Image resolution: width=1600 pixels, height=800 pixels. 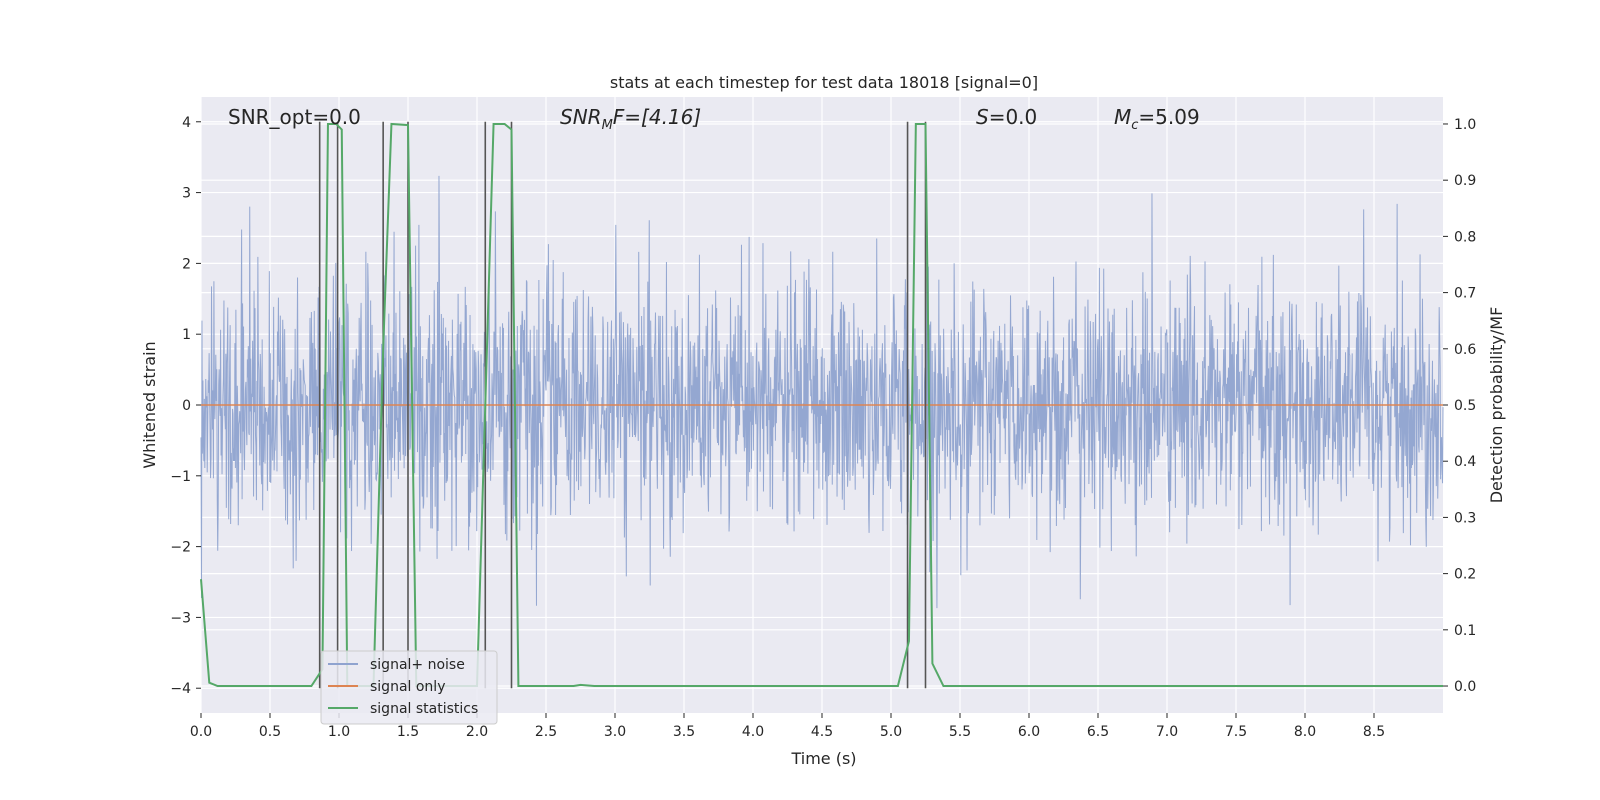 What do you see at coordinates (684, 732) in the screenshot?
I see `x-tick-label: 3.5` at bounding box center [684, 732].